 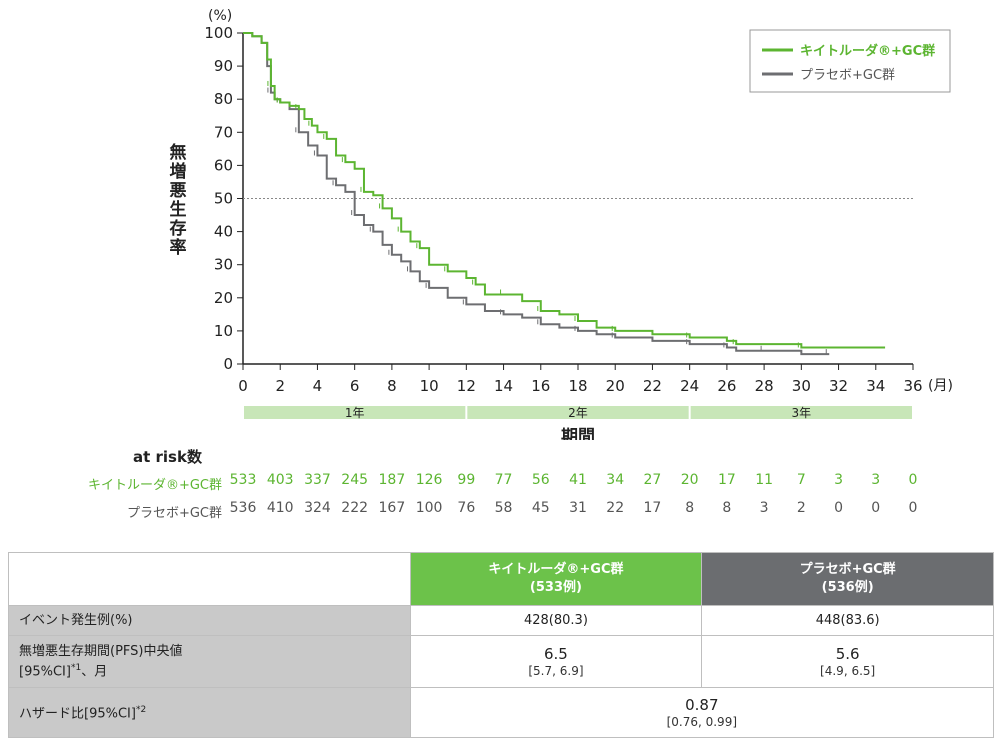 What do you see at coordinates (355, 480) in the screenshot?
I see `risk-value: 245` at bounding box center [355, 480].